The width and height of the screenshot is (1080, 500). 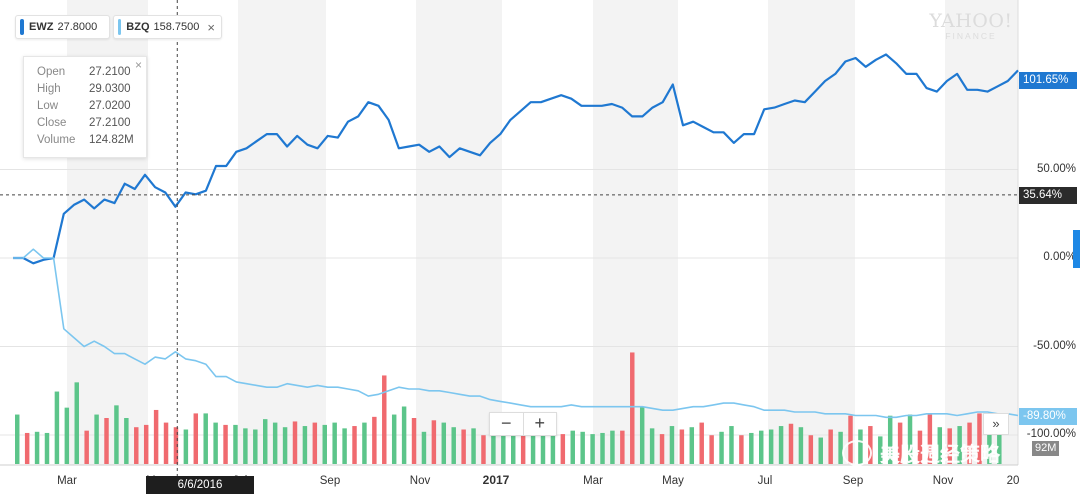 What do you see at coordinates (41, 27) in the screenshot?
I see `legend-symbol: EWZ` at bounding box center [41, 27].